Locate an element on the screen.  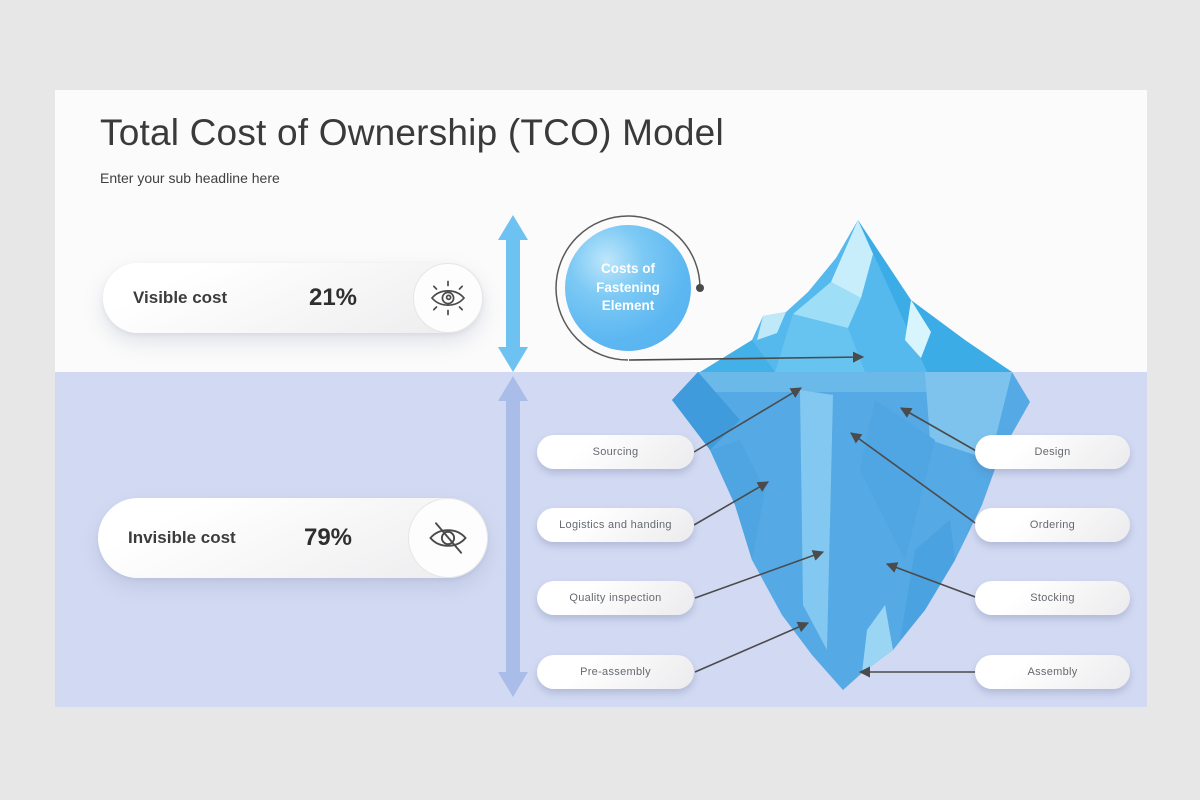
eye-off-icon is located at coordinates (448, 538).